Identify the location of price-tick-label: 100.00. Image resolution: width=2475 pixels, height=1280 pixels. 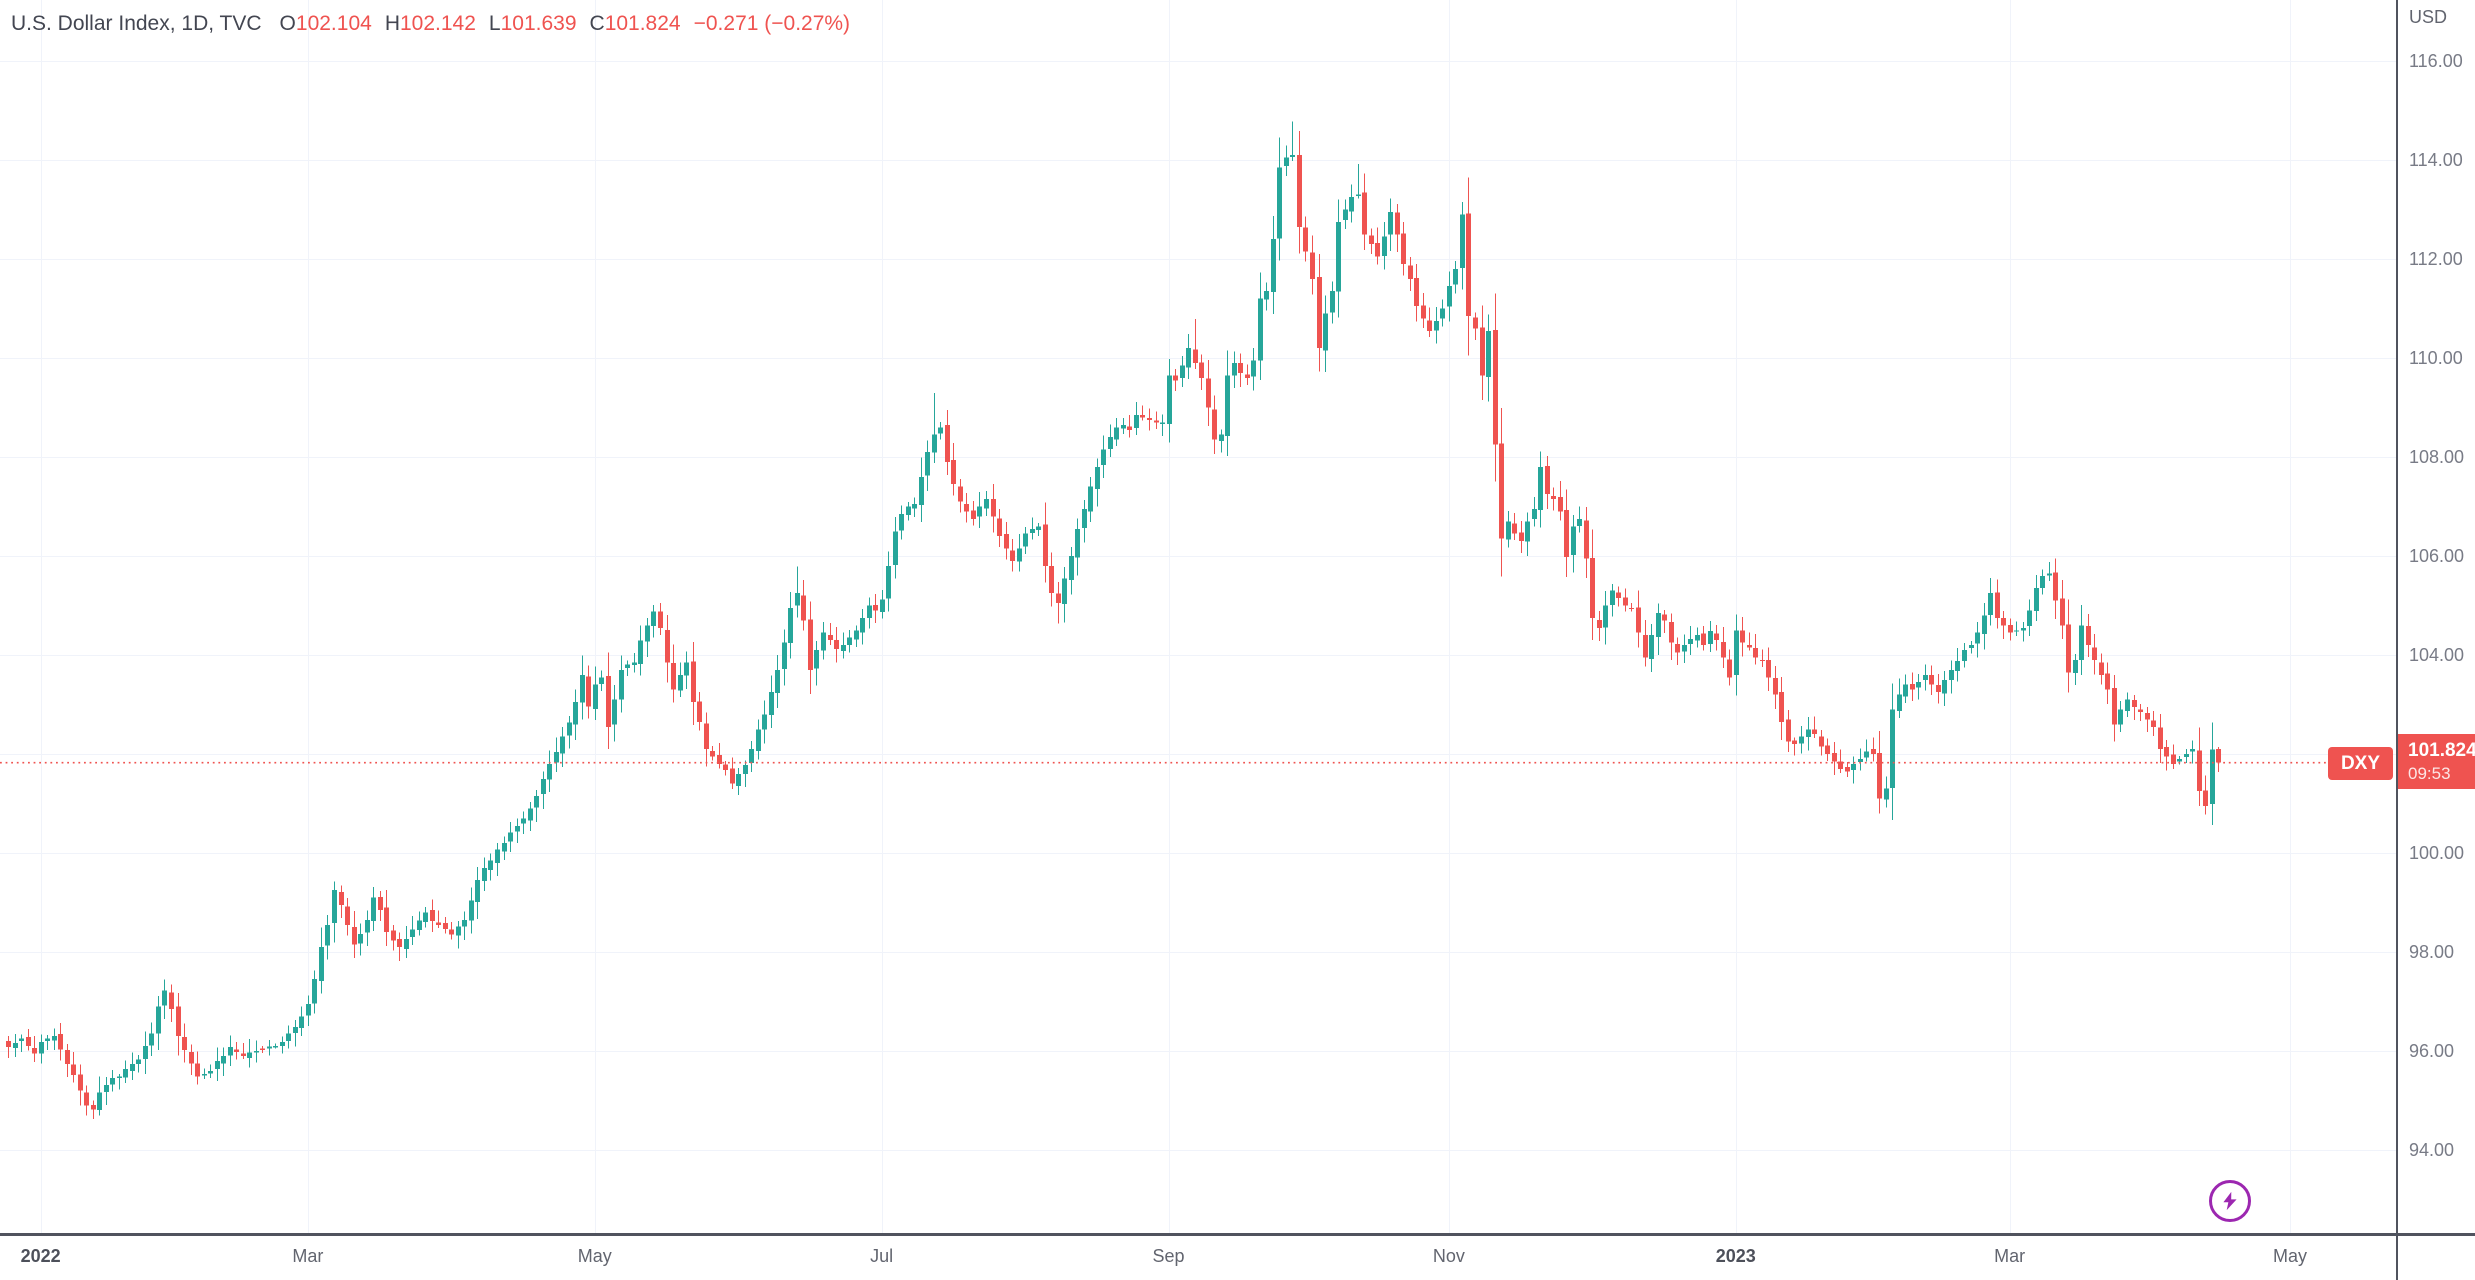
(2437, 853).